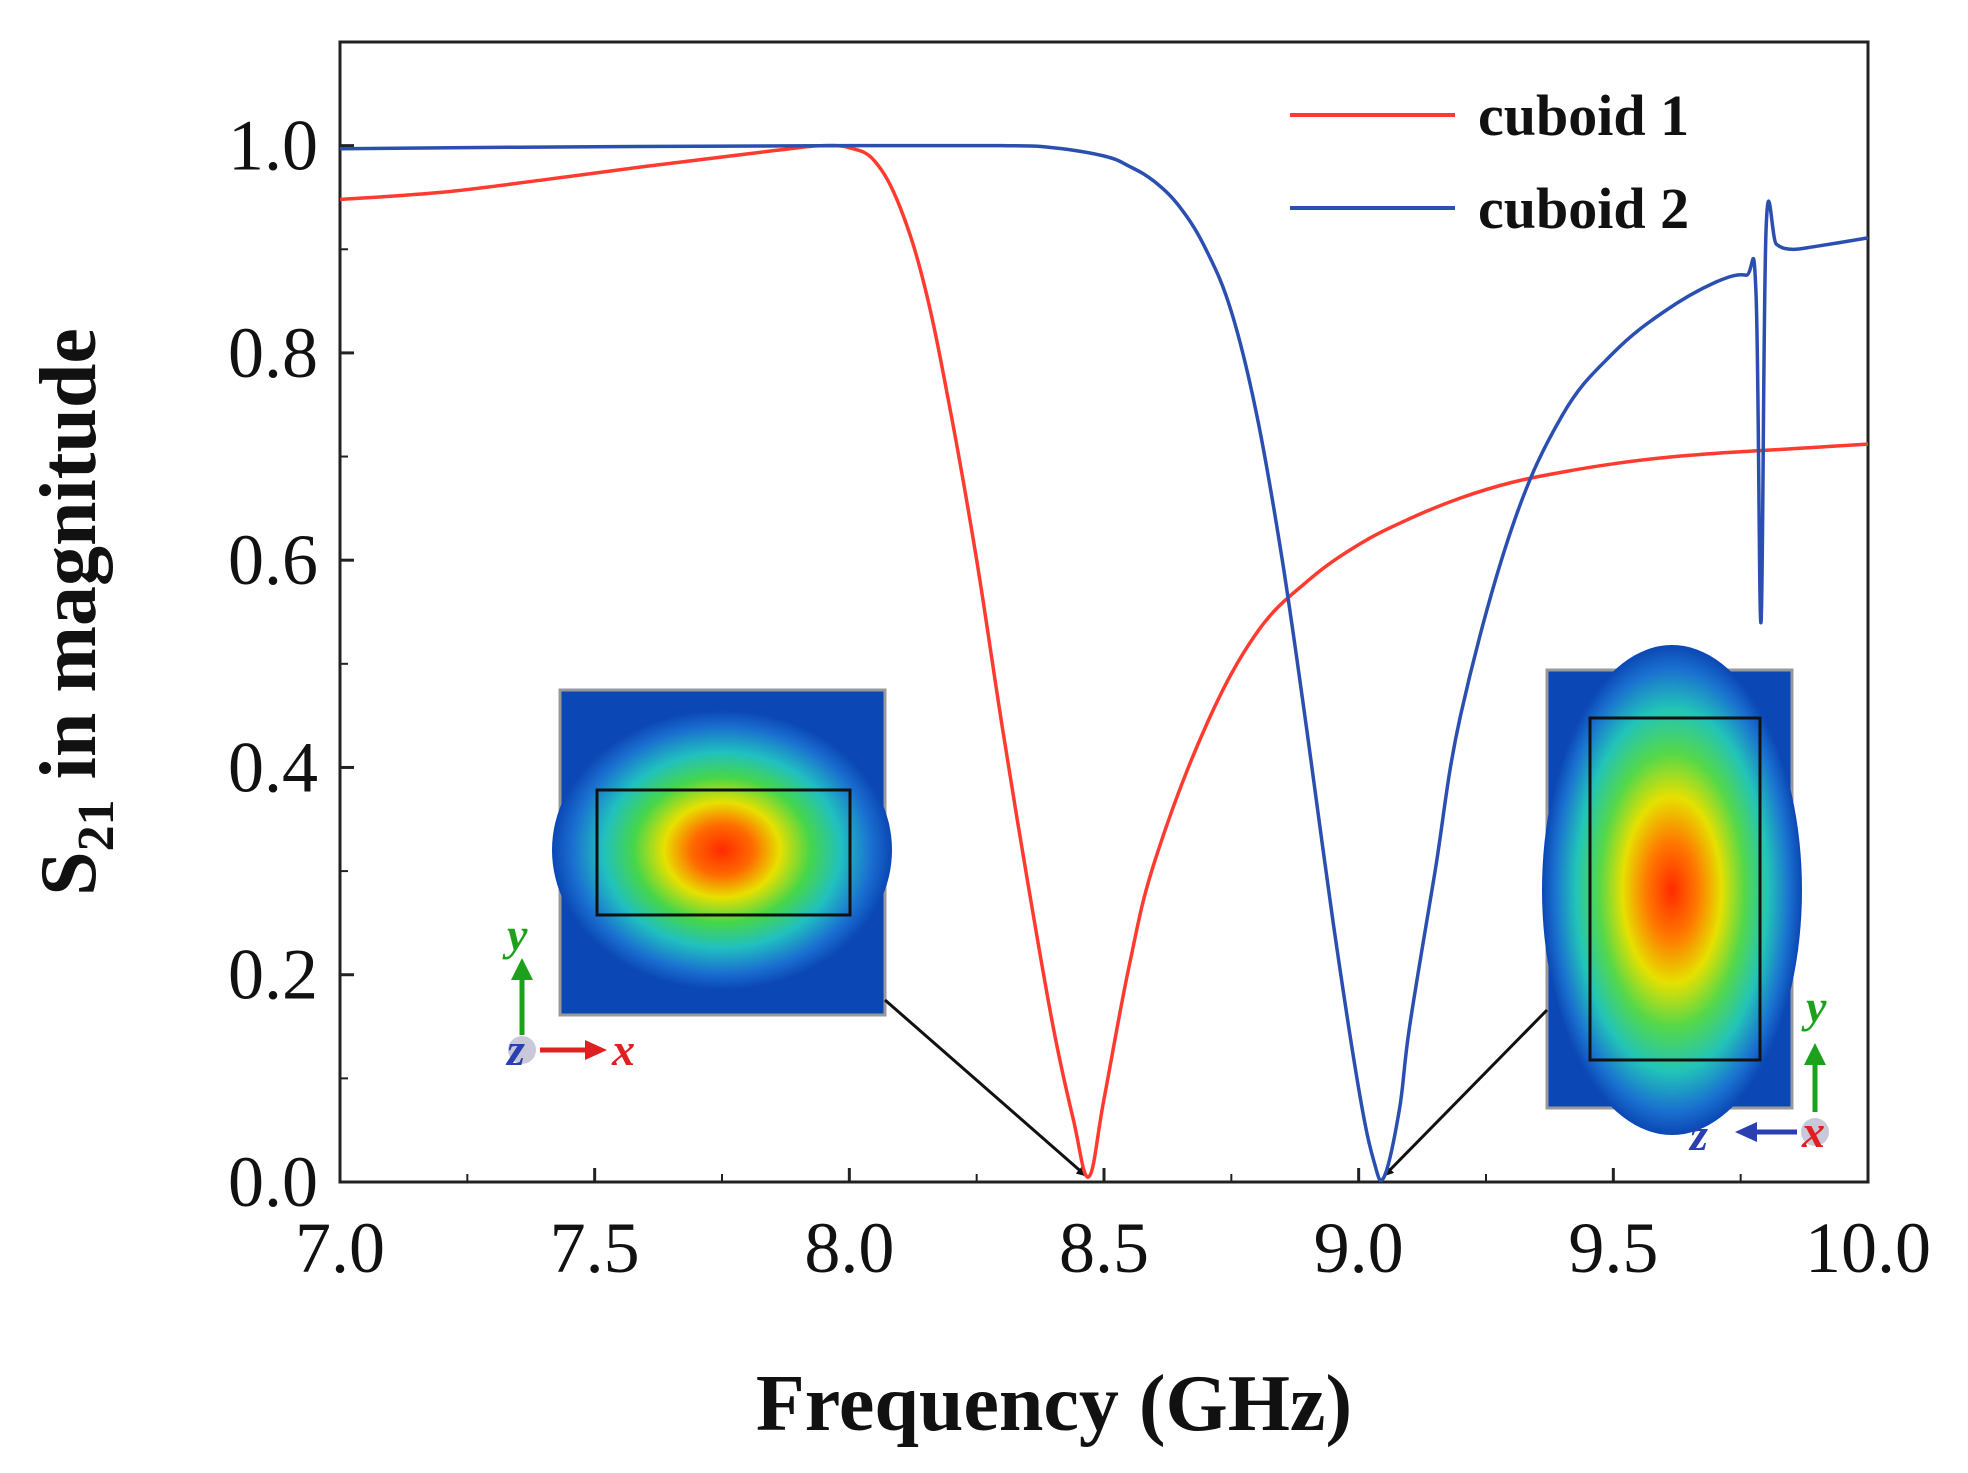  What do you see at coordinates (1814, 1006) in the screenshot?
I see `inset-2-y-letter: y` at bounding box center [1814, 1006].